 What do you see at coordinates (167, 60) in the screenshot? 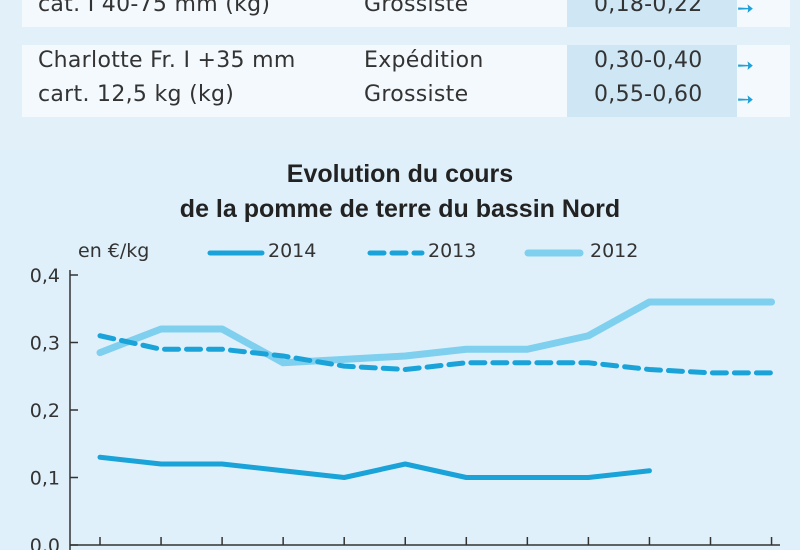
I see `product-label: Charlotte Fr. I +35 mm` at bounding box center [167, 60].